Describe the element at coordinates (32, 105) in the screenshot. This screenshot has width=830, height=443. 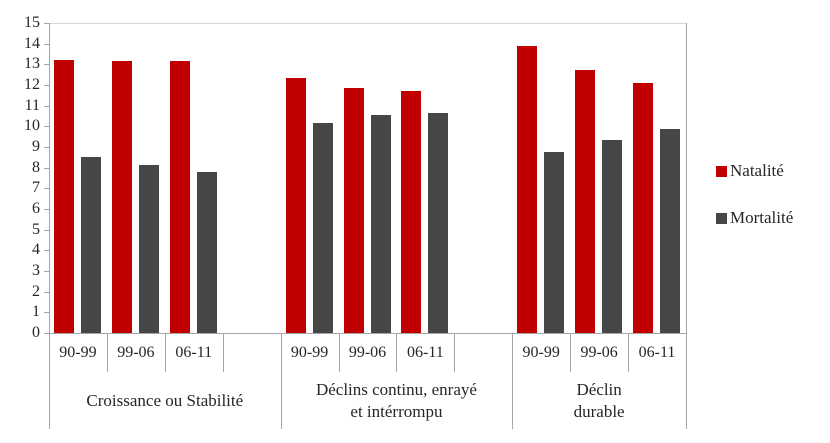
I see `y-tick-label: 11` at that location.